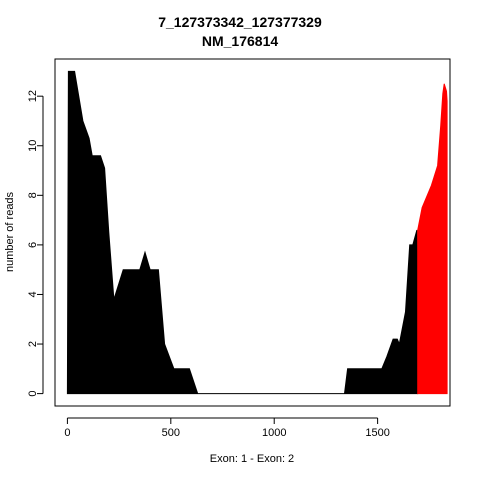 The height and width of the screenshot is (480, 480). Describe the element at coordinates (240, 41) in the screenshot. I see `chart-subtitle: NM_176814` at that location.